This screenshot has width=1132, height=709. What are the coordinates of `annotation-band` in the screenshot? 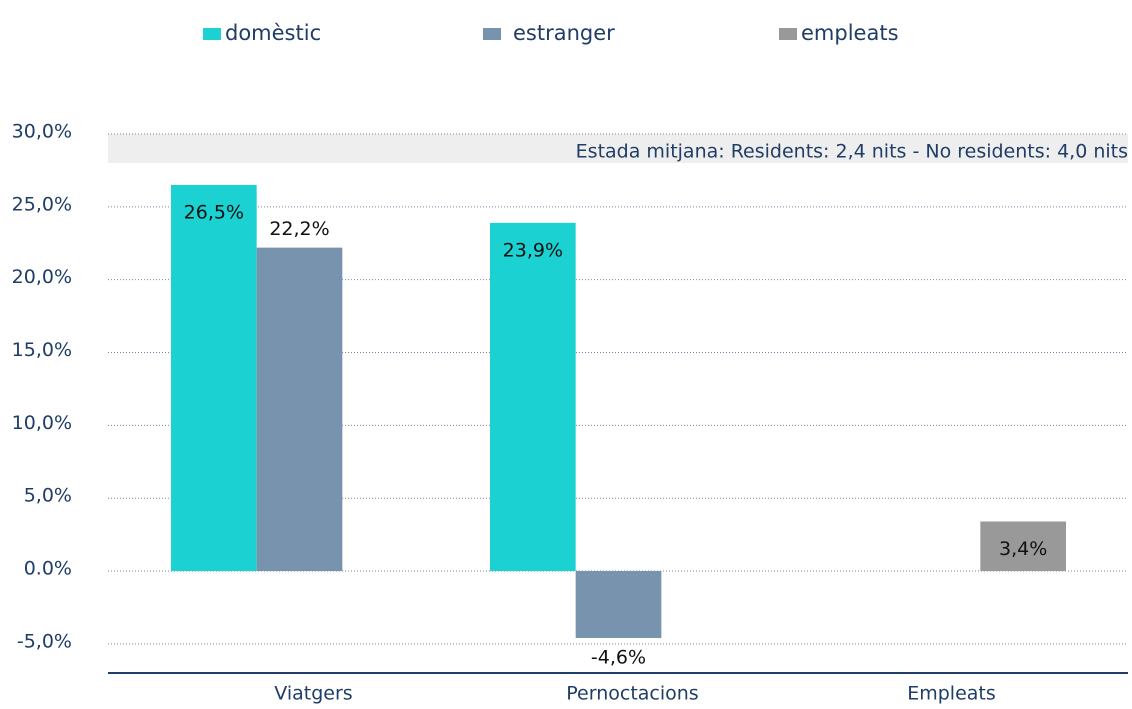 It's located at (618, 148).